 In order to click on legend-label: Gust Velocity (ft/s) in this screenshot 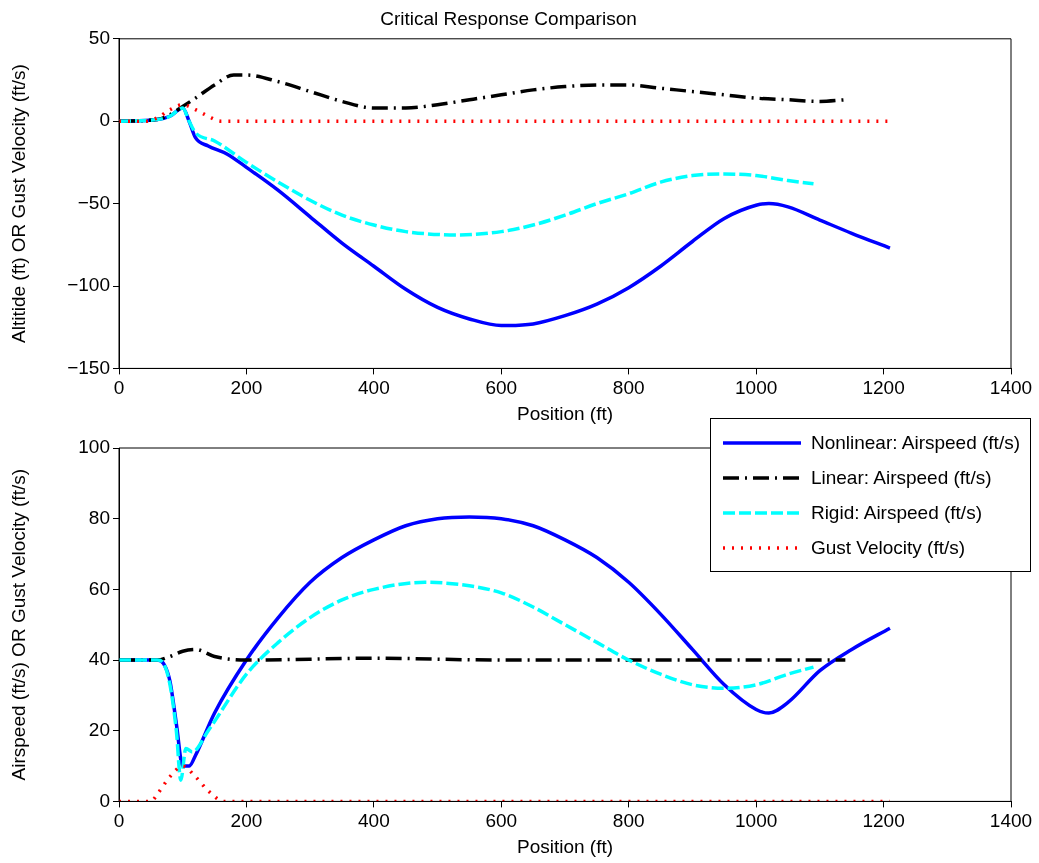, I will do `click(888, 547)`.